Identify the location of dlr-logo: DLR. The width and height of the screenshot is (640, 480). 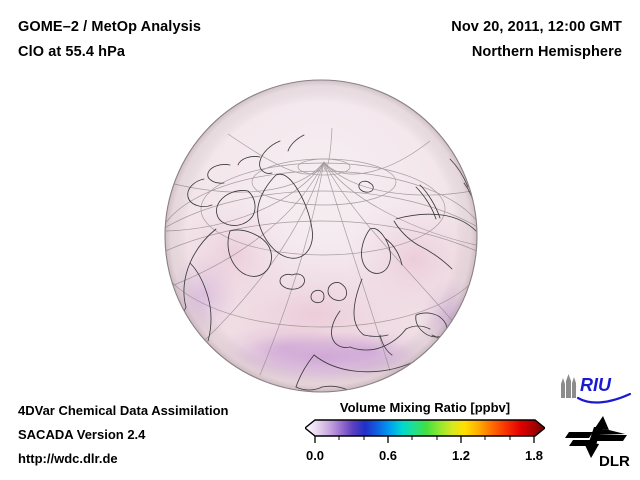
(597, 442).